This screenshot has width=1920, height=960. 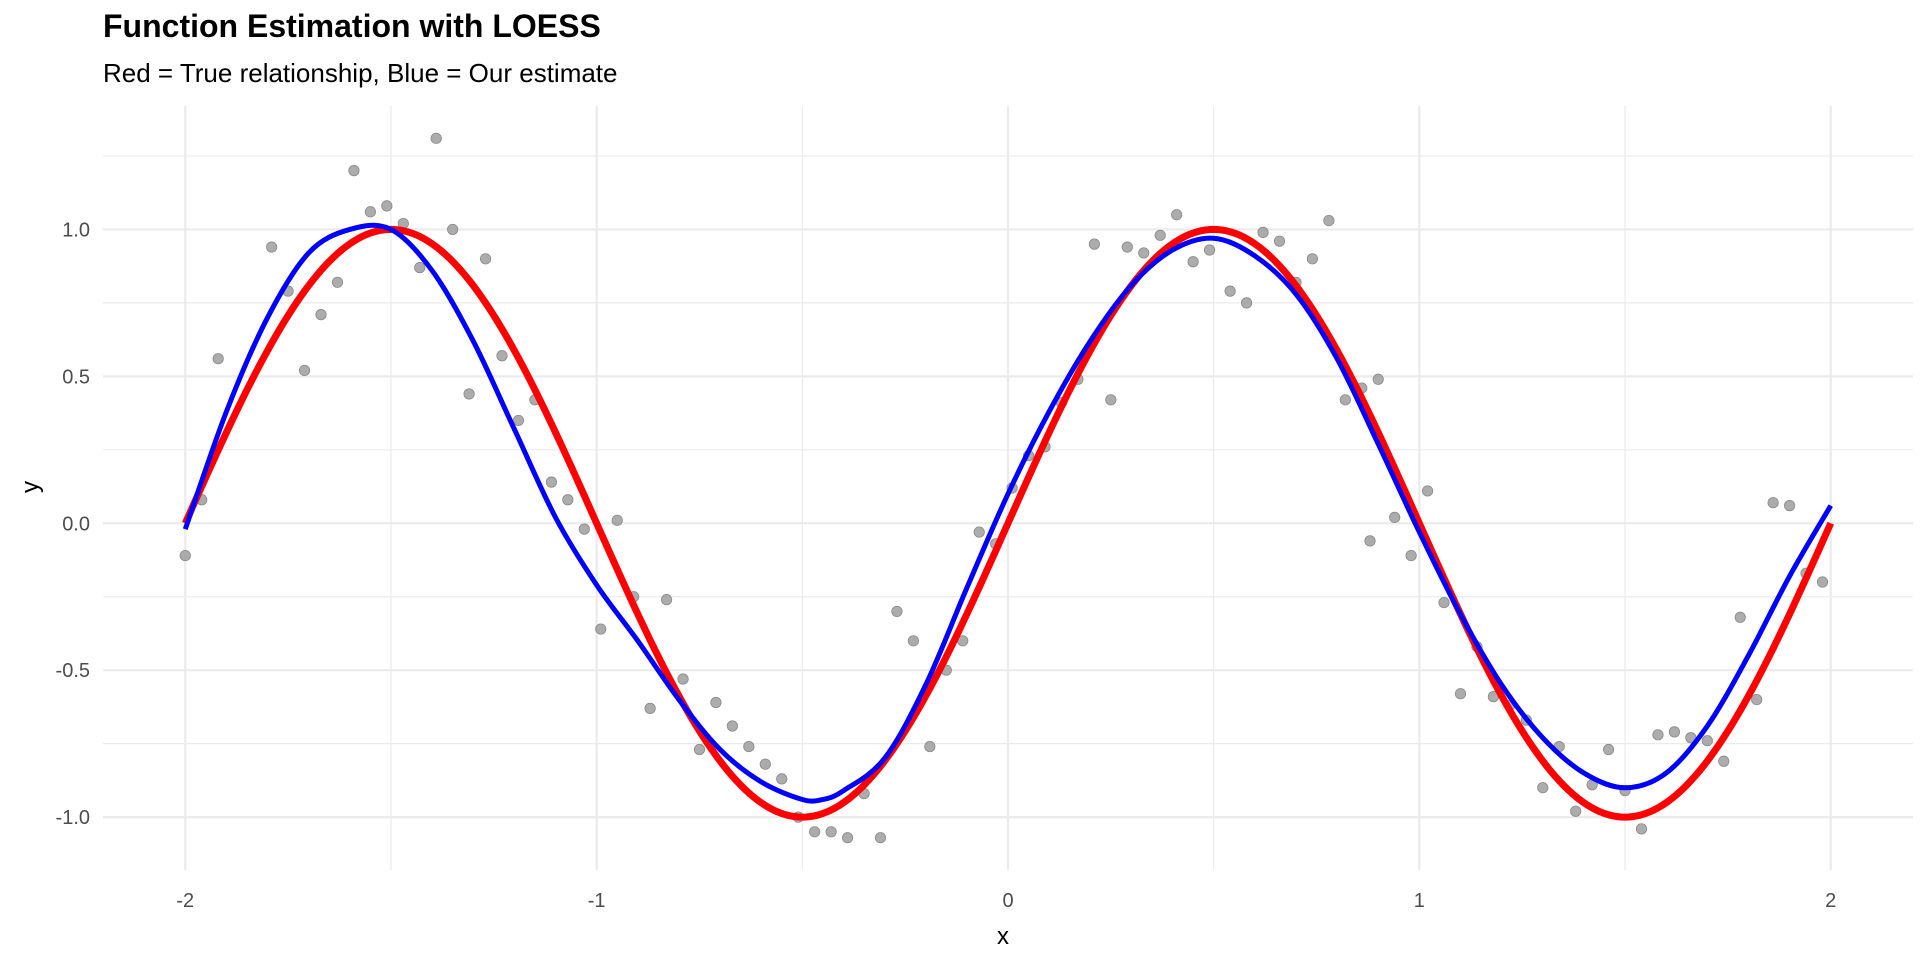 I want to click on y-tick-label: -0.5, so click(x=73, y=671).